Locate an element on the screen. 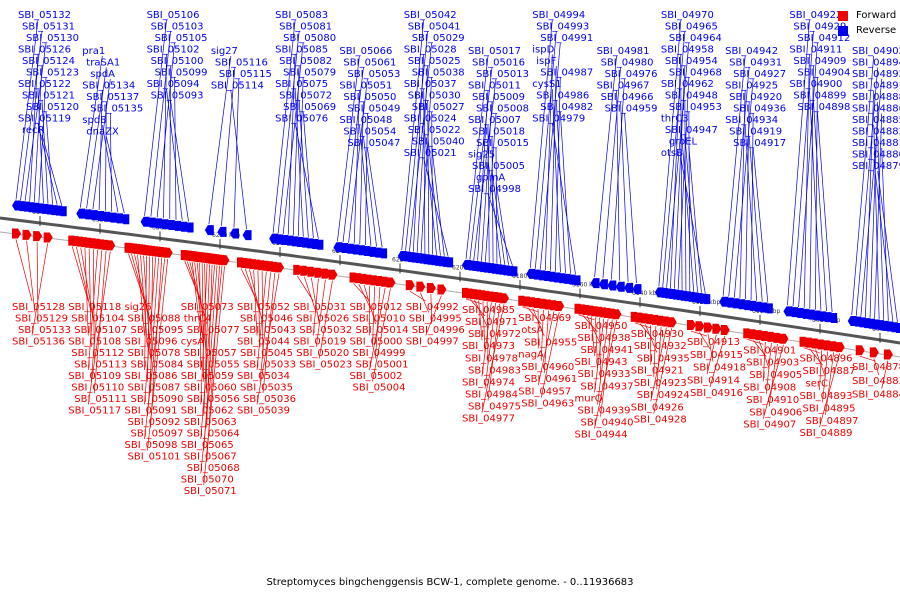 This screenshot has height=600, width=900. reverse-gene-label: SBI_04882 is located at coordinates (876, 132).